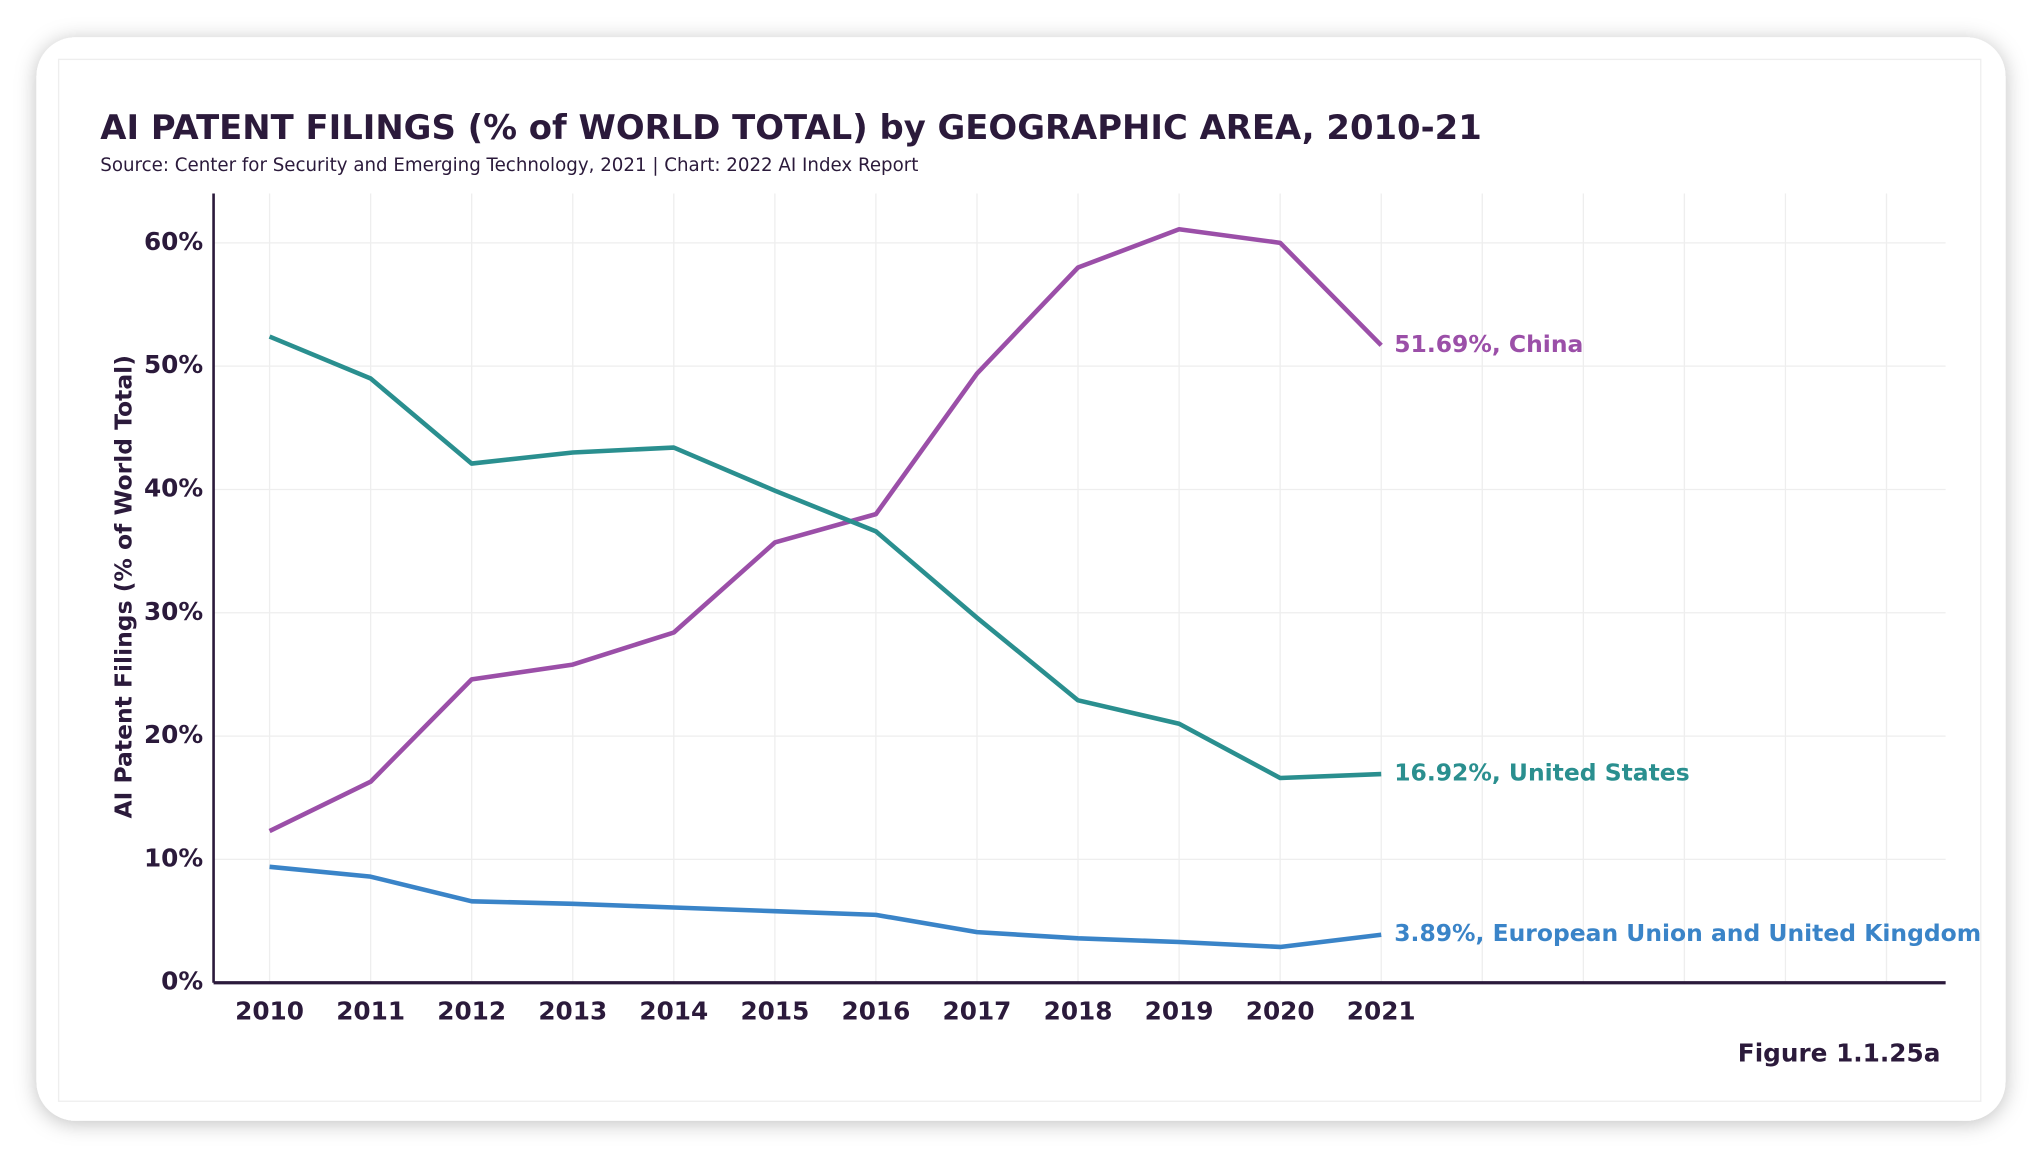 The height and width of the screenshot is (1162, 2042). What do you see at coordinates (370, 1011) in the screenshot?
I see `x-tick-label: 2011` at bounding box center [370, 1011].